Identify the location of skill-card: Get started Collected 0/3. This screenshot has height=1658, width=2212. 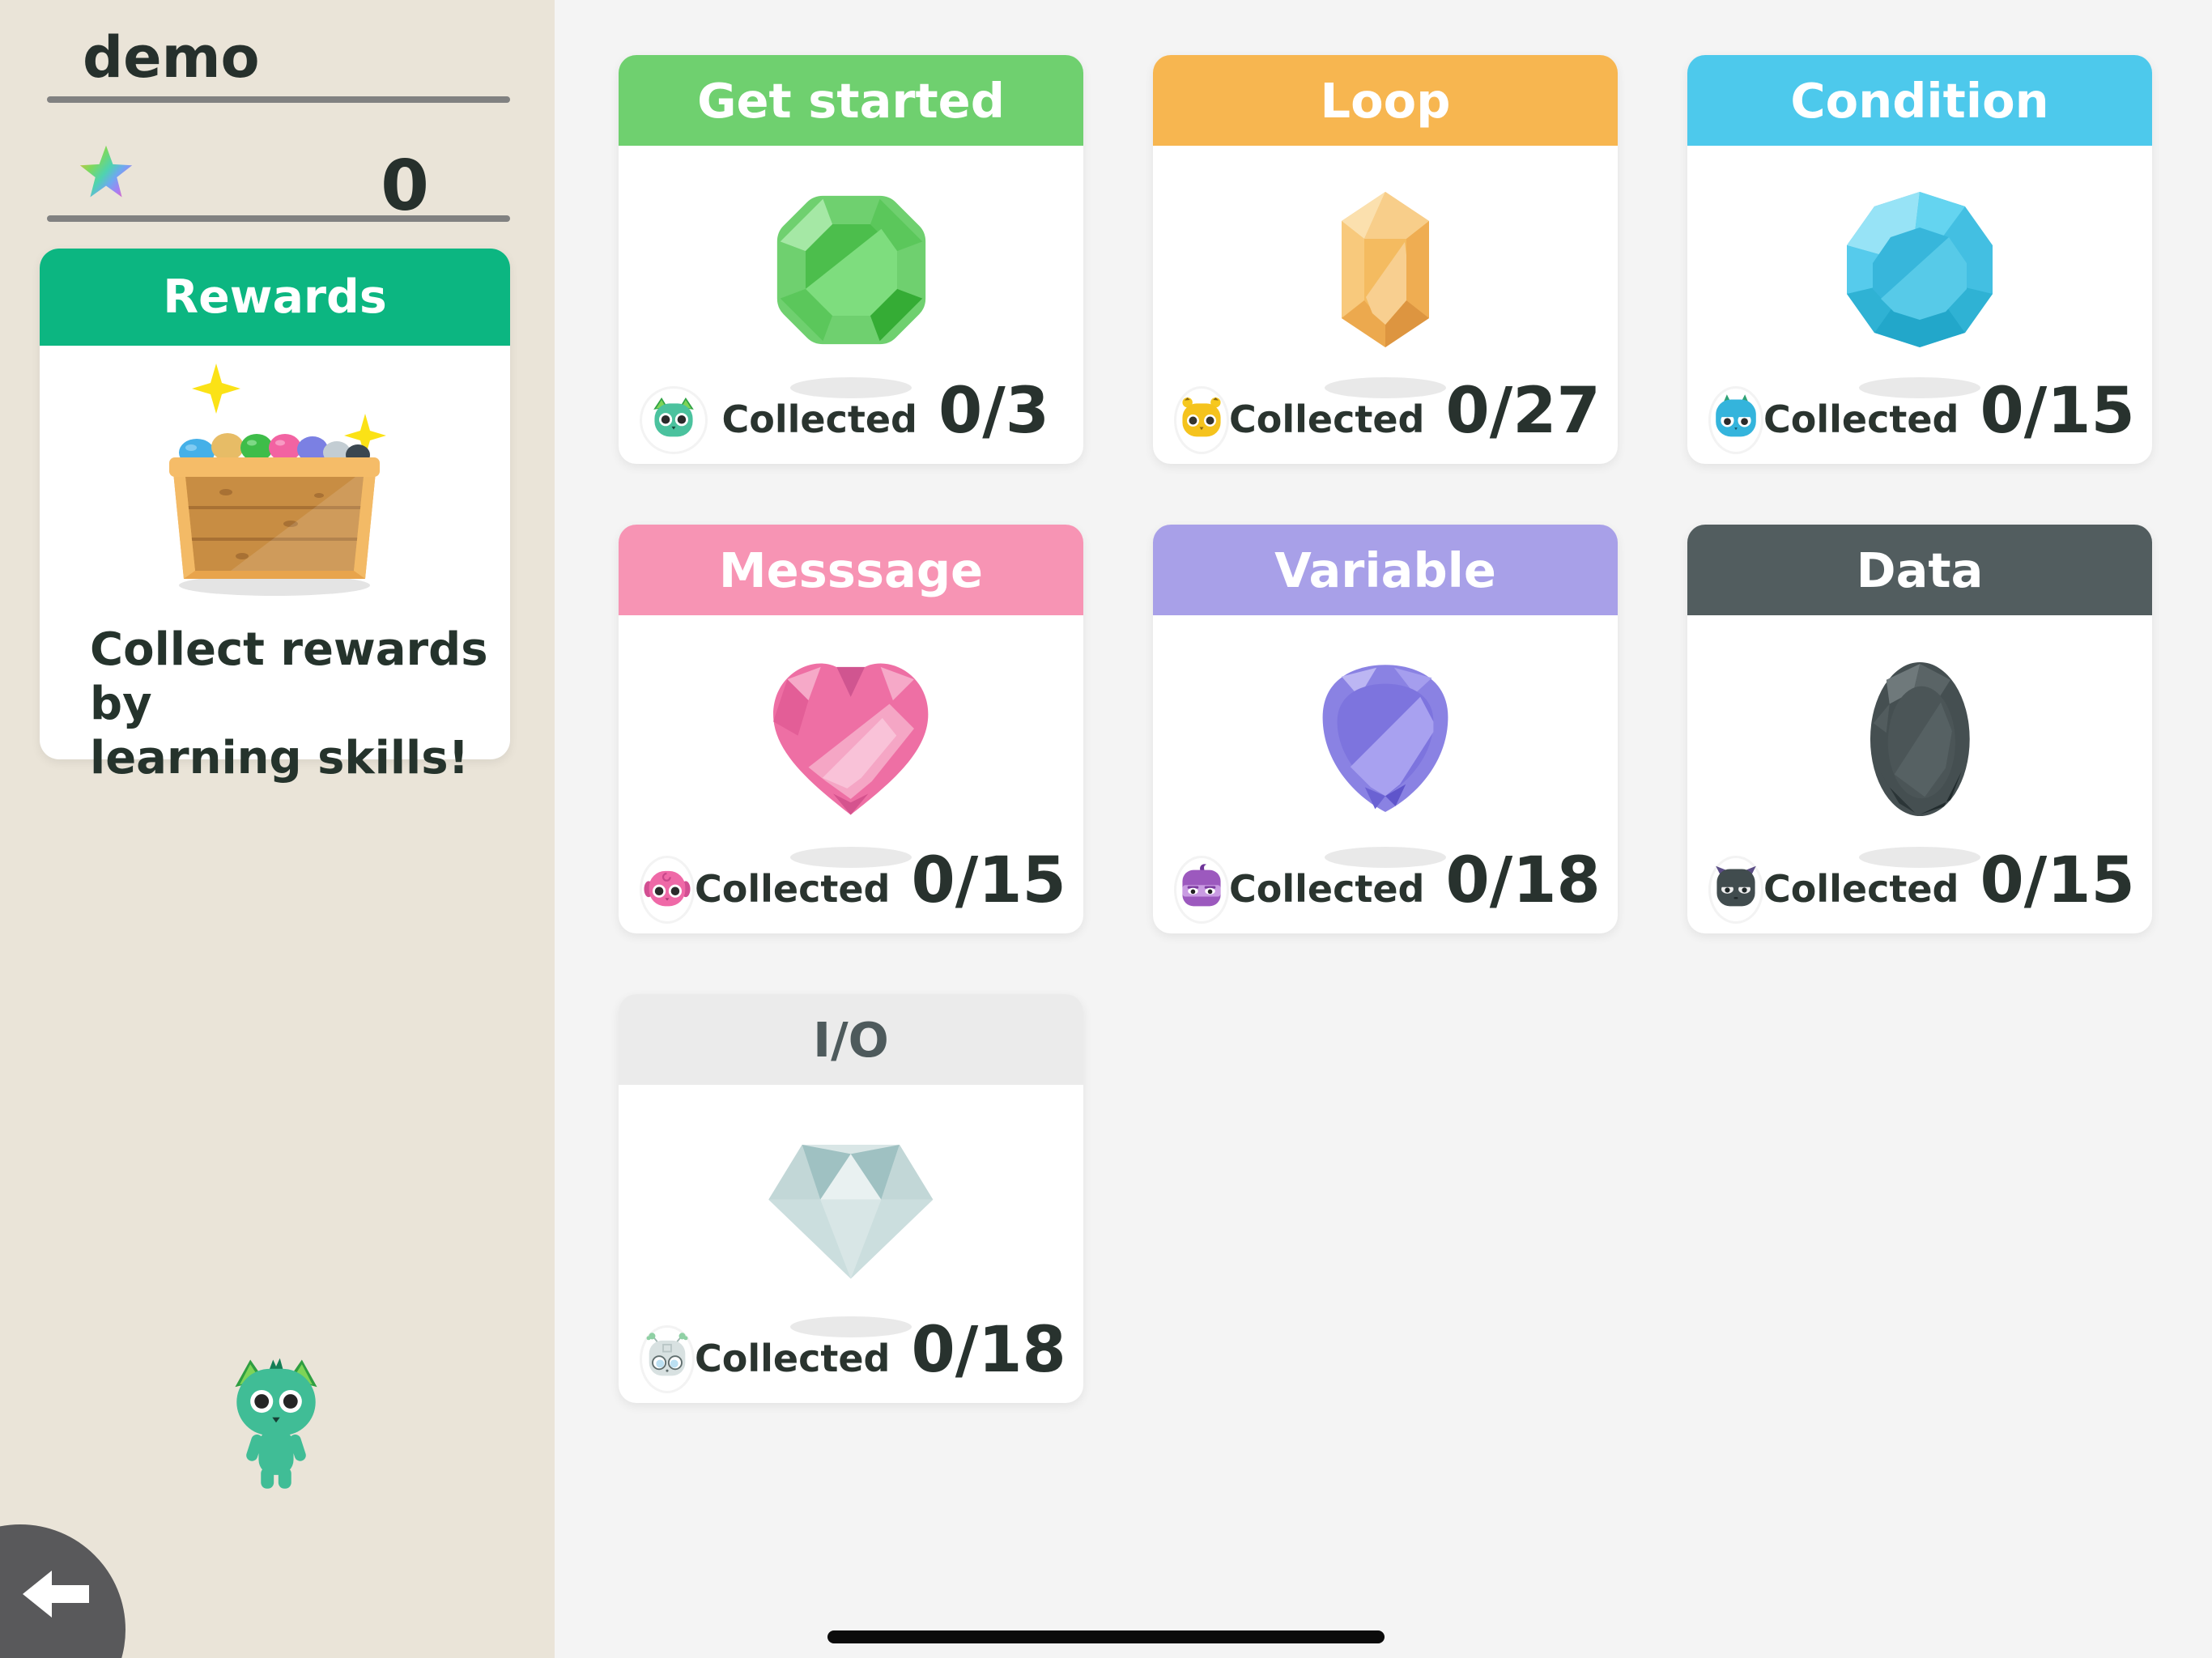
(851, 259).